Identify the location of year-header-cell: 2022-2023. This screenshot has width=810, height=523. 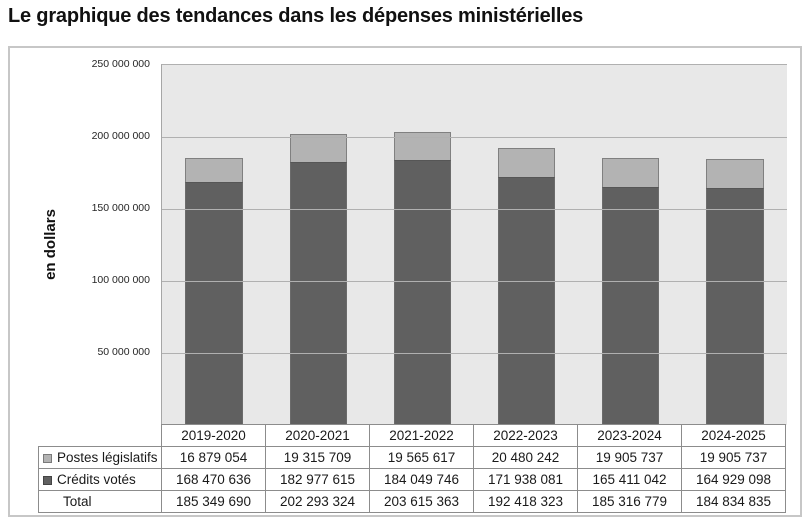
(525, 435).